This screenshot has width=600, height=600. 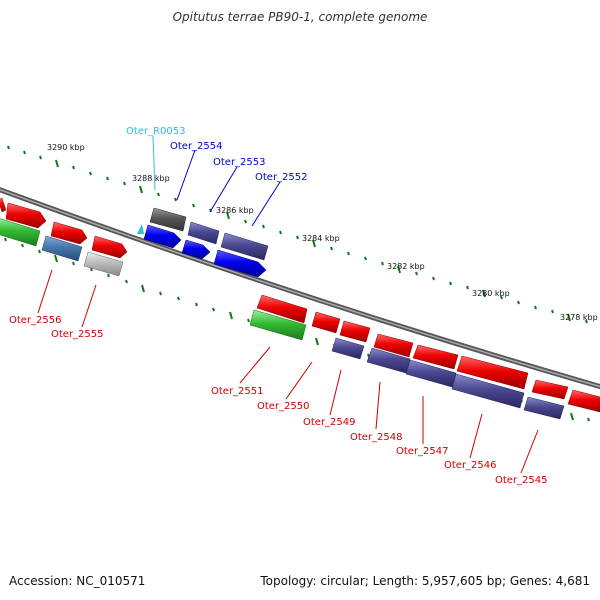 What do you see at coordinates (155, 131) in the screenshot?
I see `gene-label-oter-r0053: Oter_R0053` at bounding box center [155, 131].